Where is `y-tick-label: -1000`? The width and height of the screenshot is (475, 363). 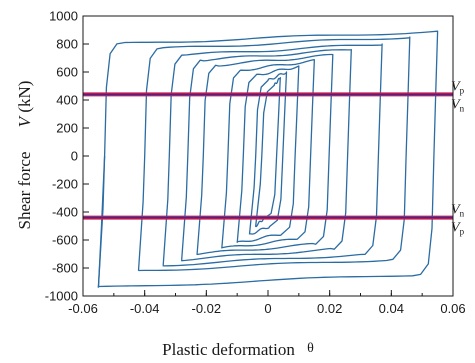
y-tick-label: -1000 is located at coordinates (61, 296).